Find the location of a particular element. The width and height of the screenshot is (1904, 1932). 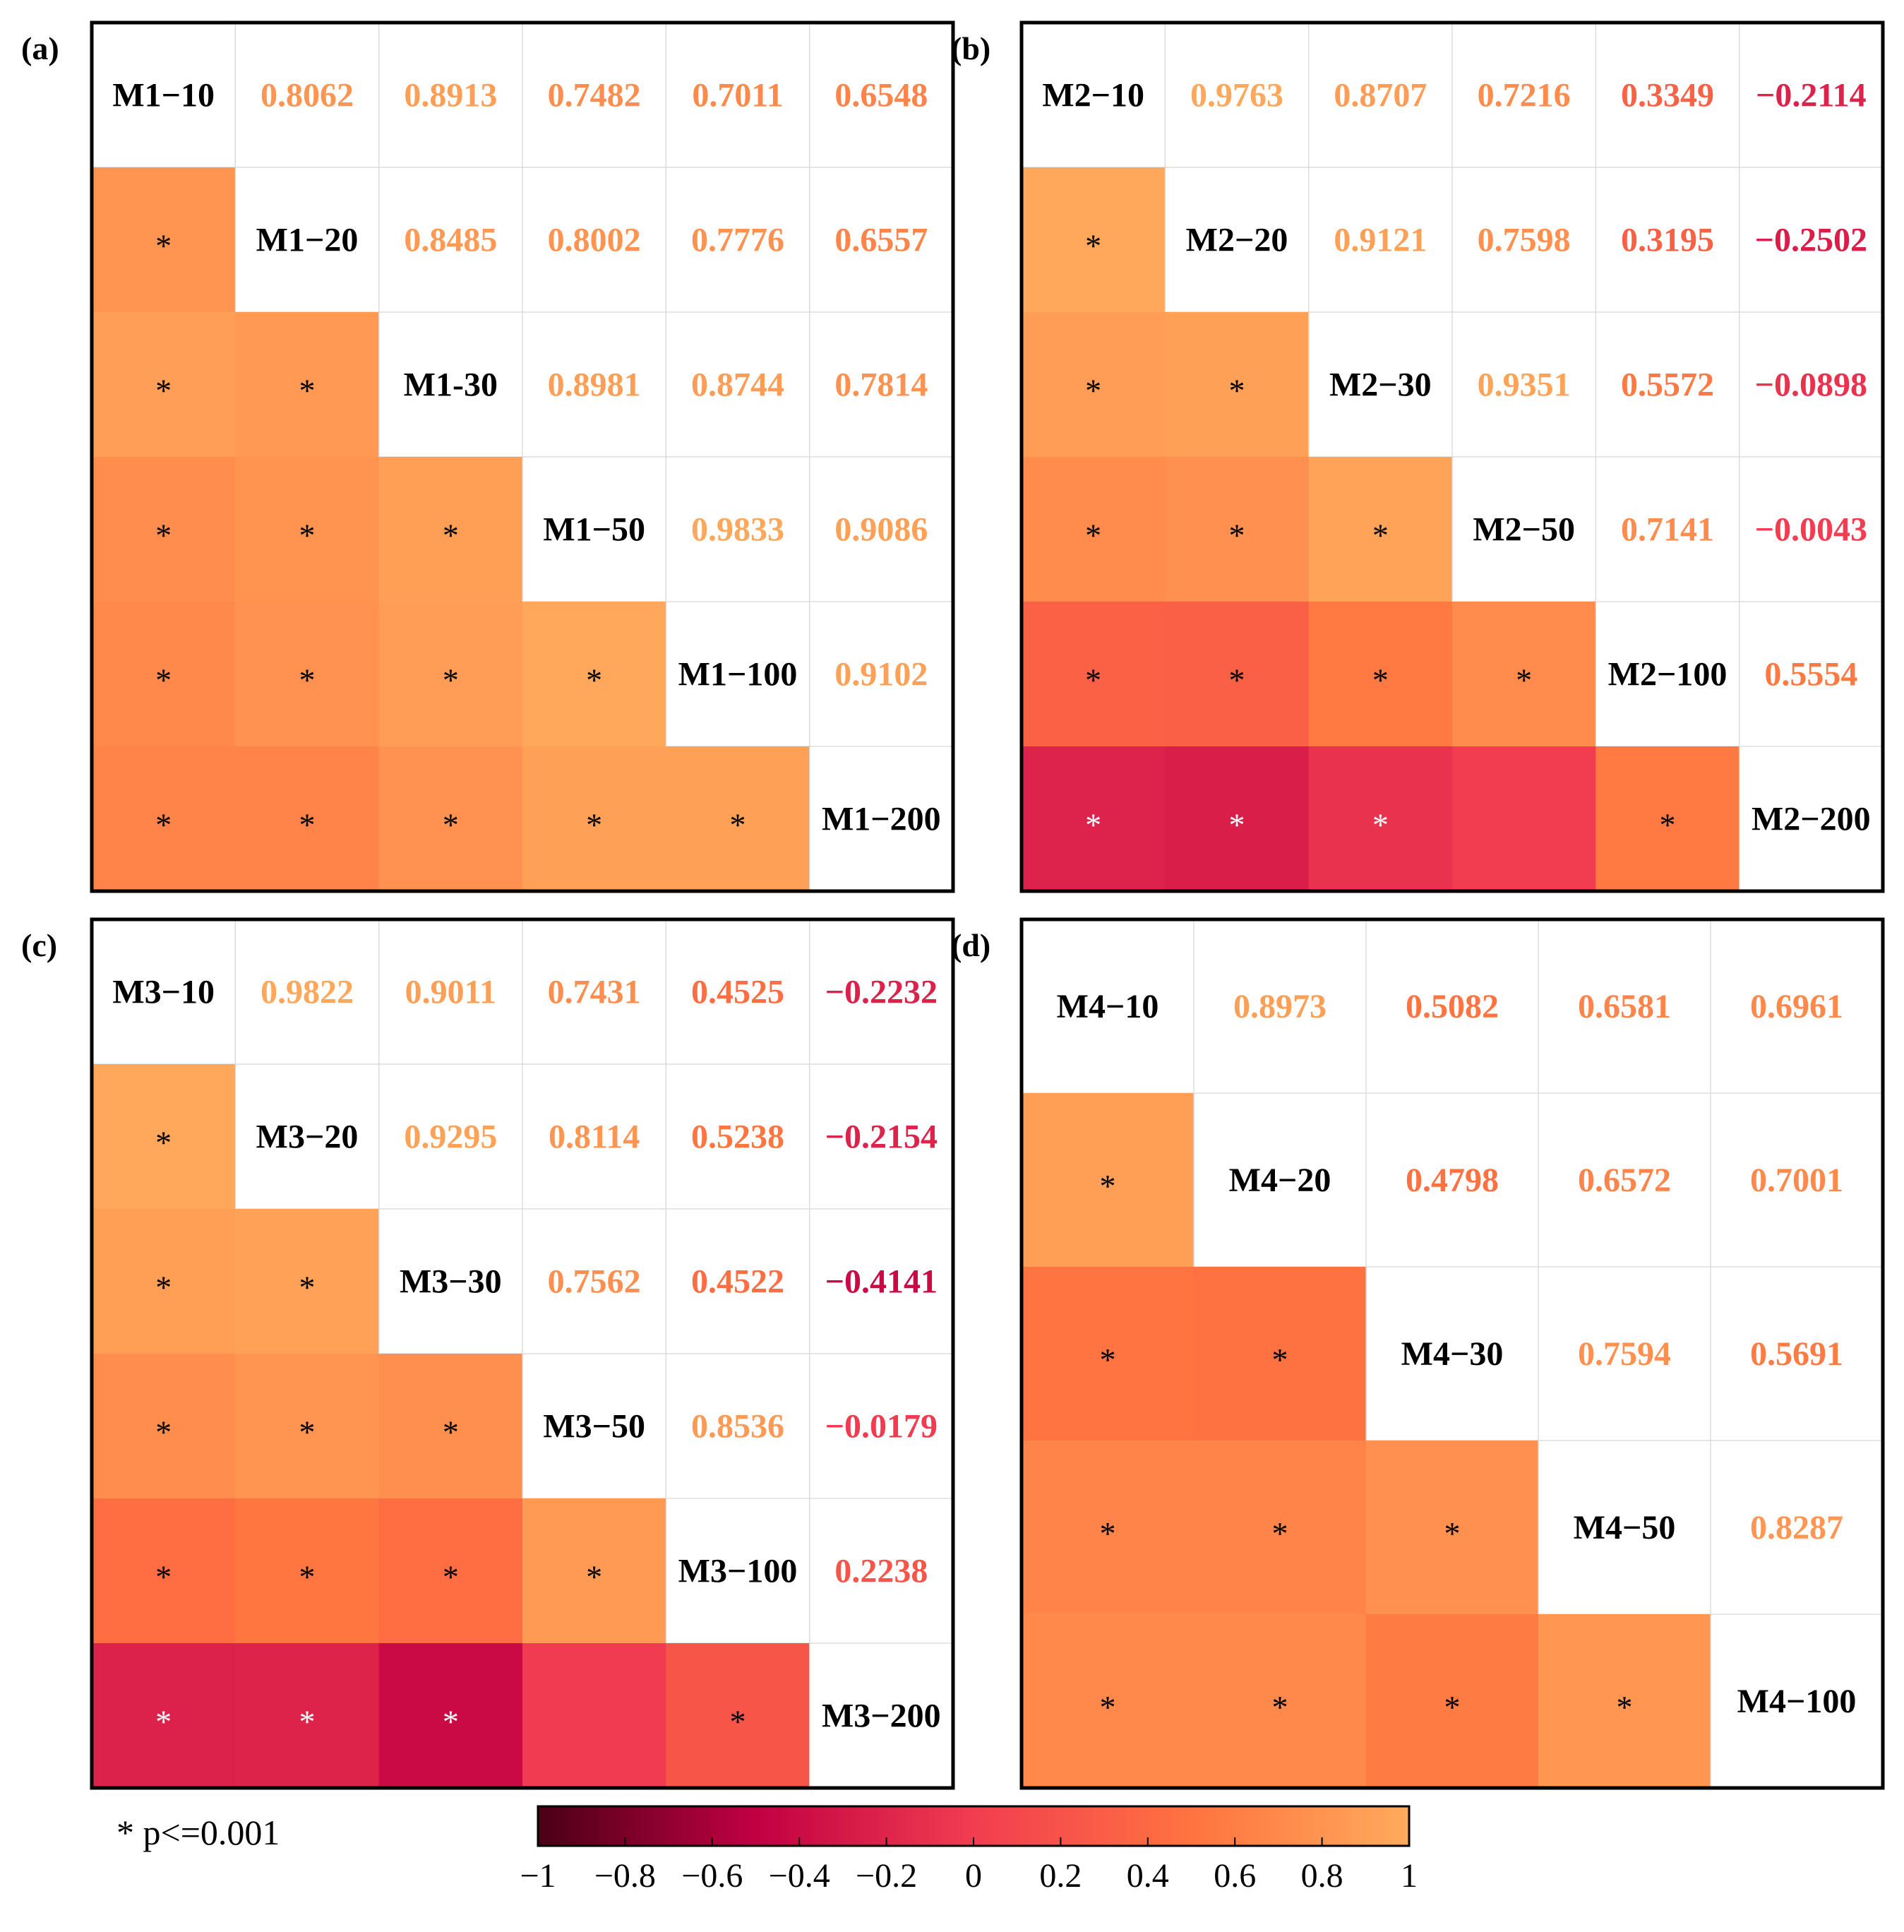

colorbar-tick-label: −0.6 is located at coordinates (712, 1876).